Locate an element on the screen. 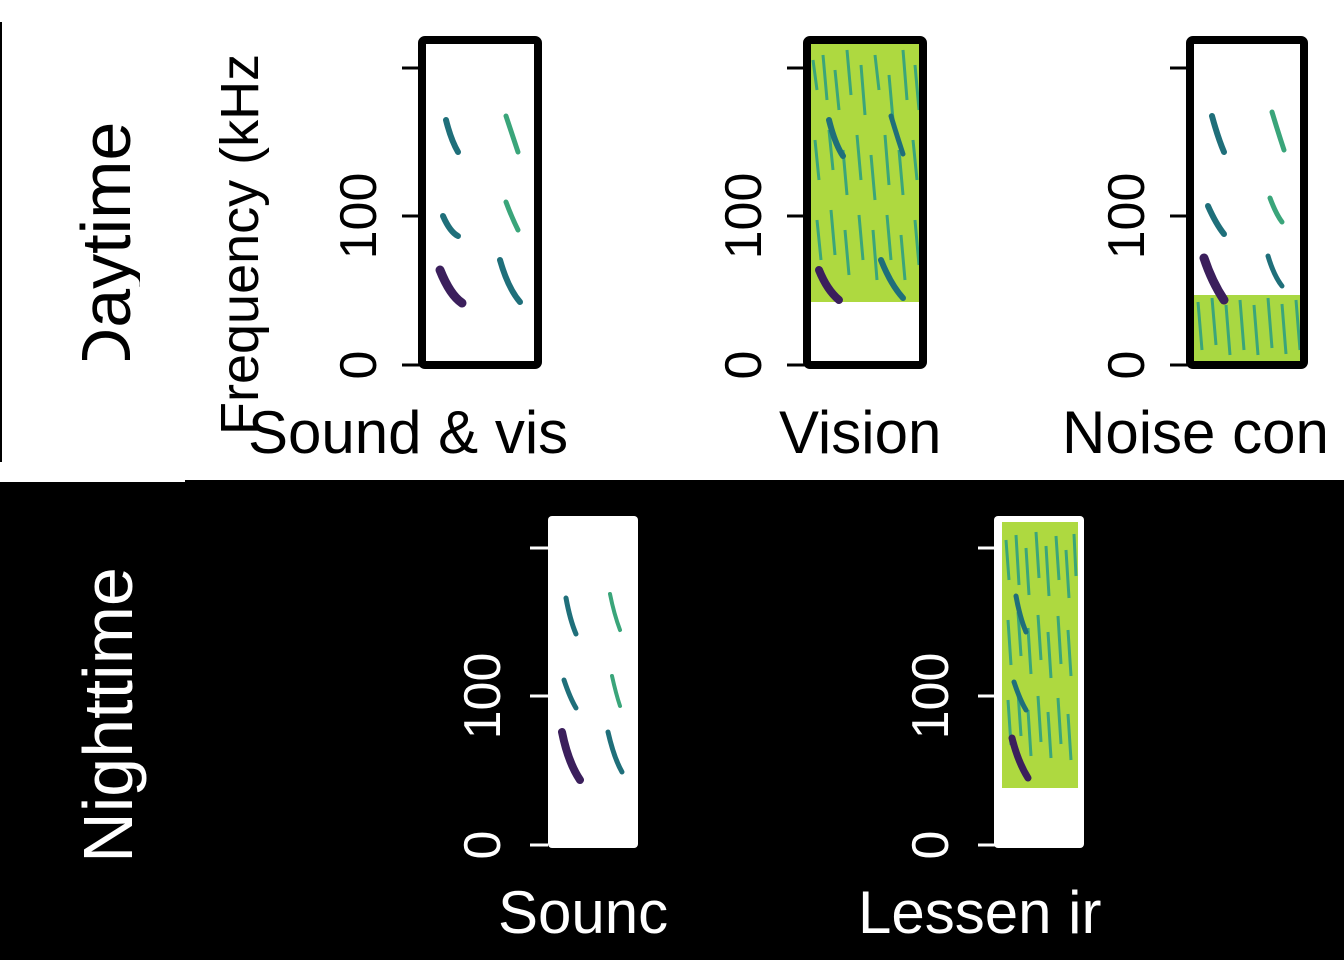 The image size is (1344, 965). panel-daytime-sound-vis: 0 100 Sound & vis is located at coordinates (414, 250).